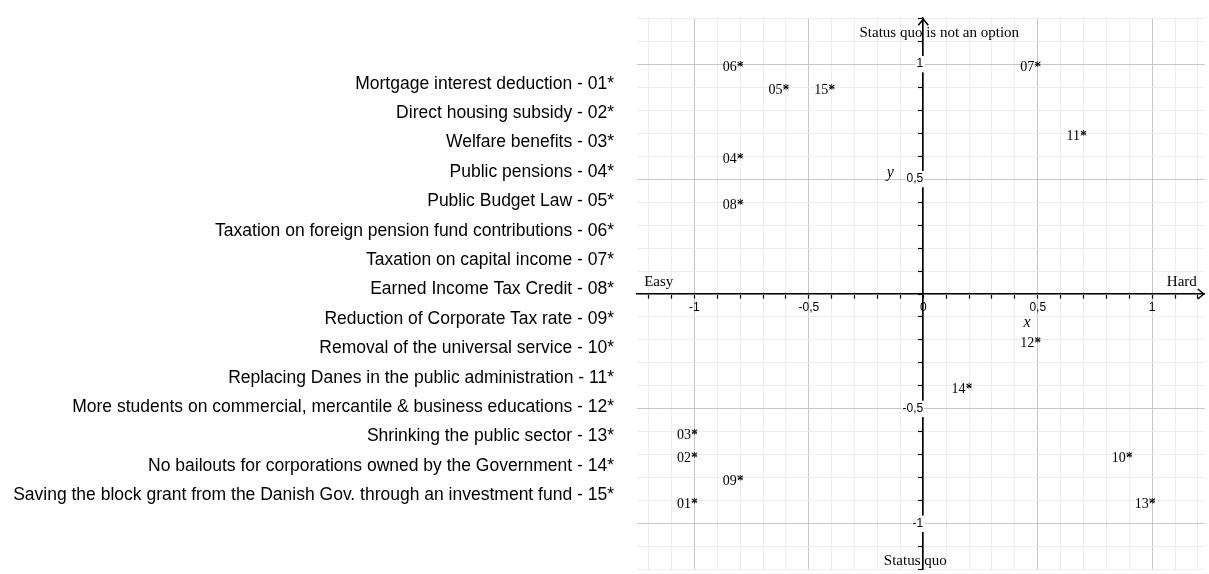 The height and width of the screenshot is (574, 1209). I want to click on x-tick-label: 0,5, so click(1038, 306).